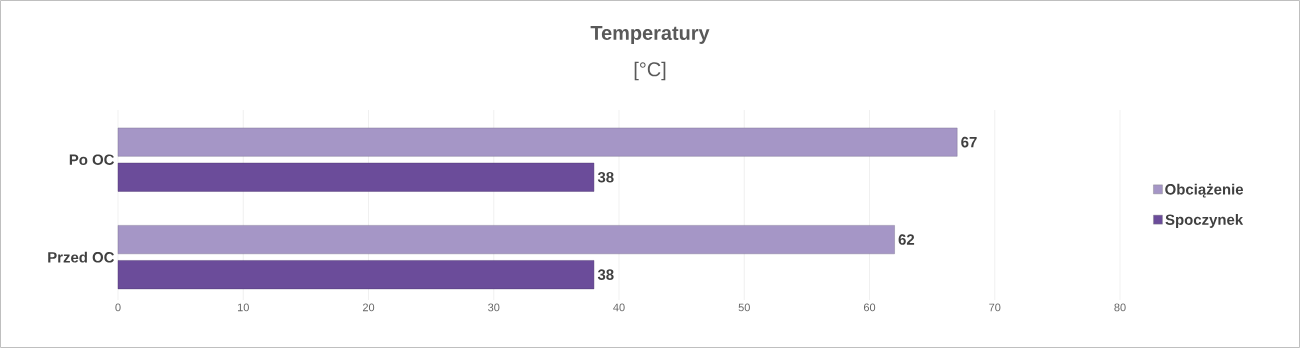 Image resolution: width=1300 pixels, height=348 pixels. What do you see at coordinates (619, 307) in the screenshot?
I see `x-tick-label: 40` at bounding box center [619, 307].